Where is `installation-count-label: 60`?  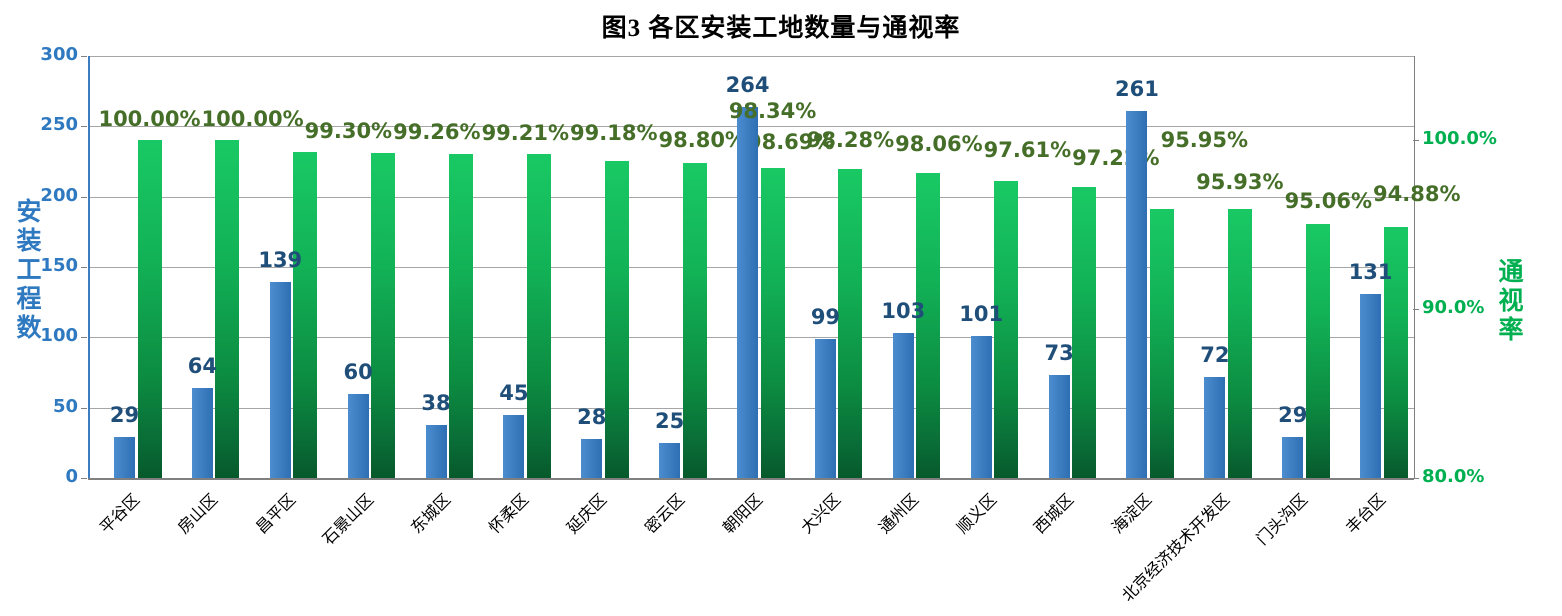
installation-count-label: 60 is located at coordinates (358, 371).